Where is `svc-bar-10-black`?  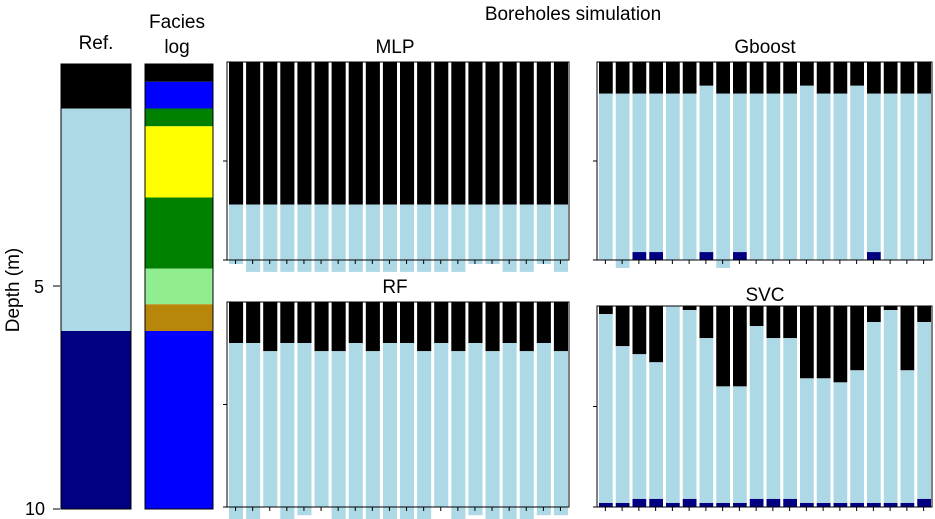 svc-bar-10-black is located at coordinates (756, 316).